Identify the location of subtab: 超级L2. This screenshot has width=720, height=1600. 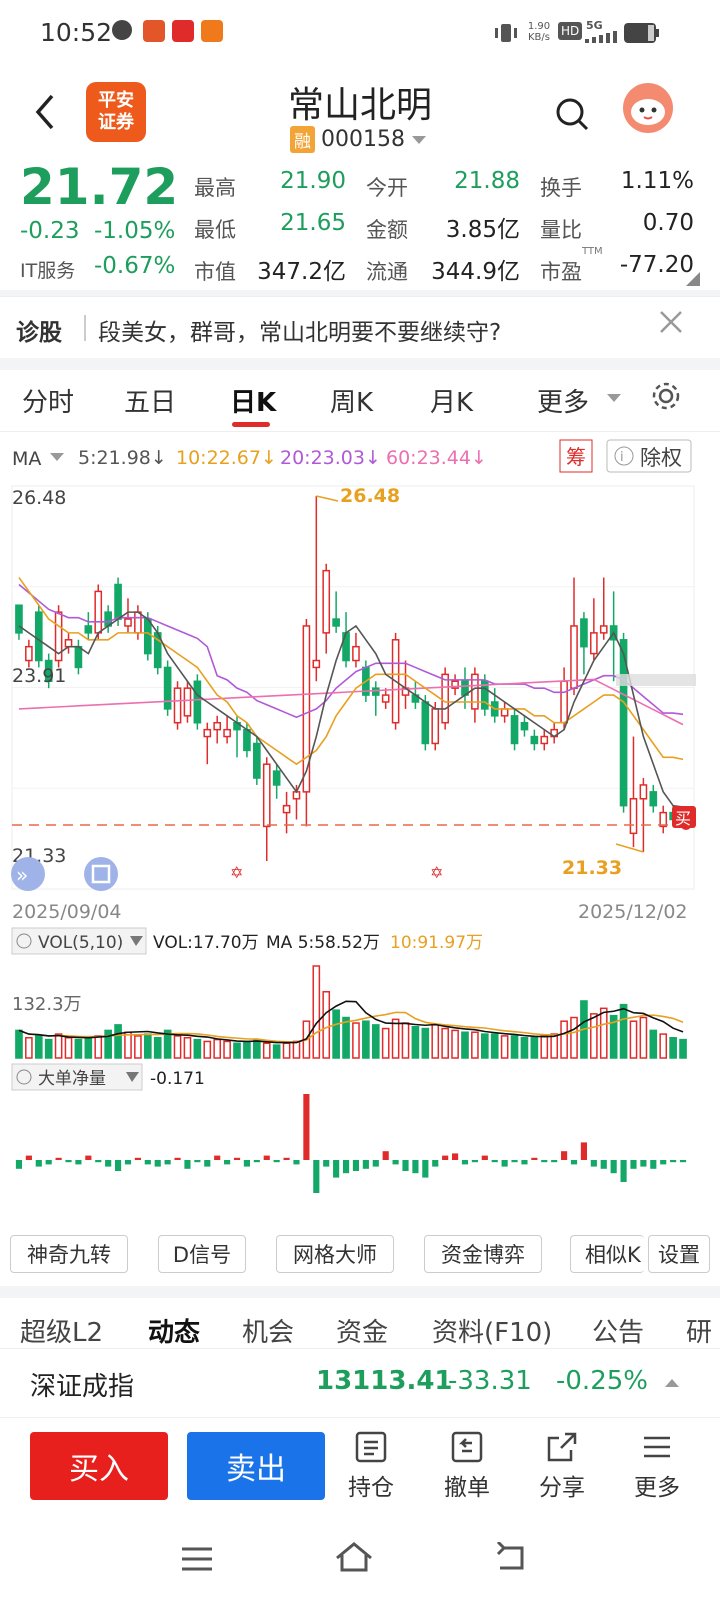
(62, 1333).